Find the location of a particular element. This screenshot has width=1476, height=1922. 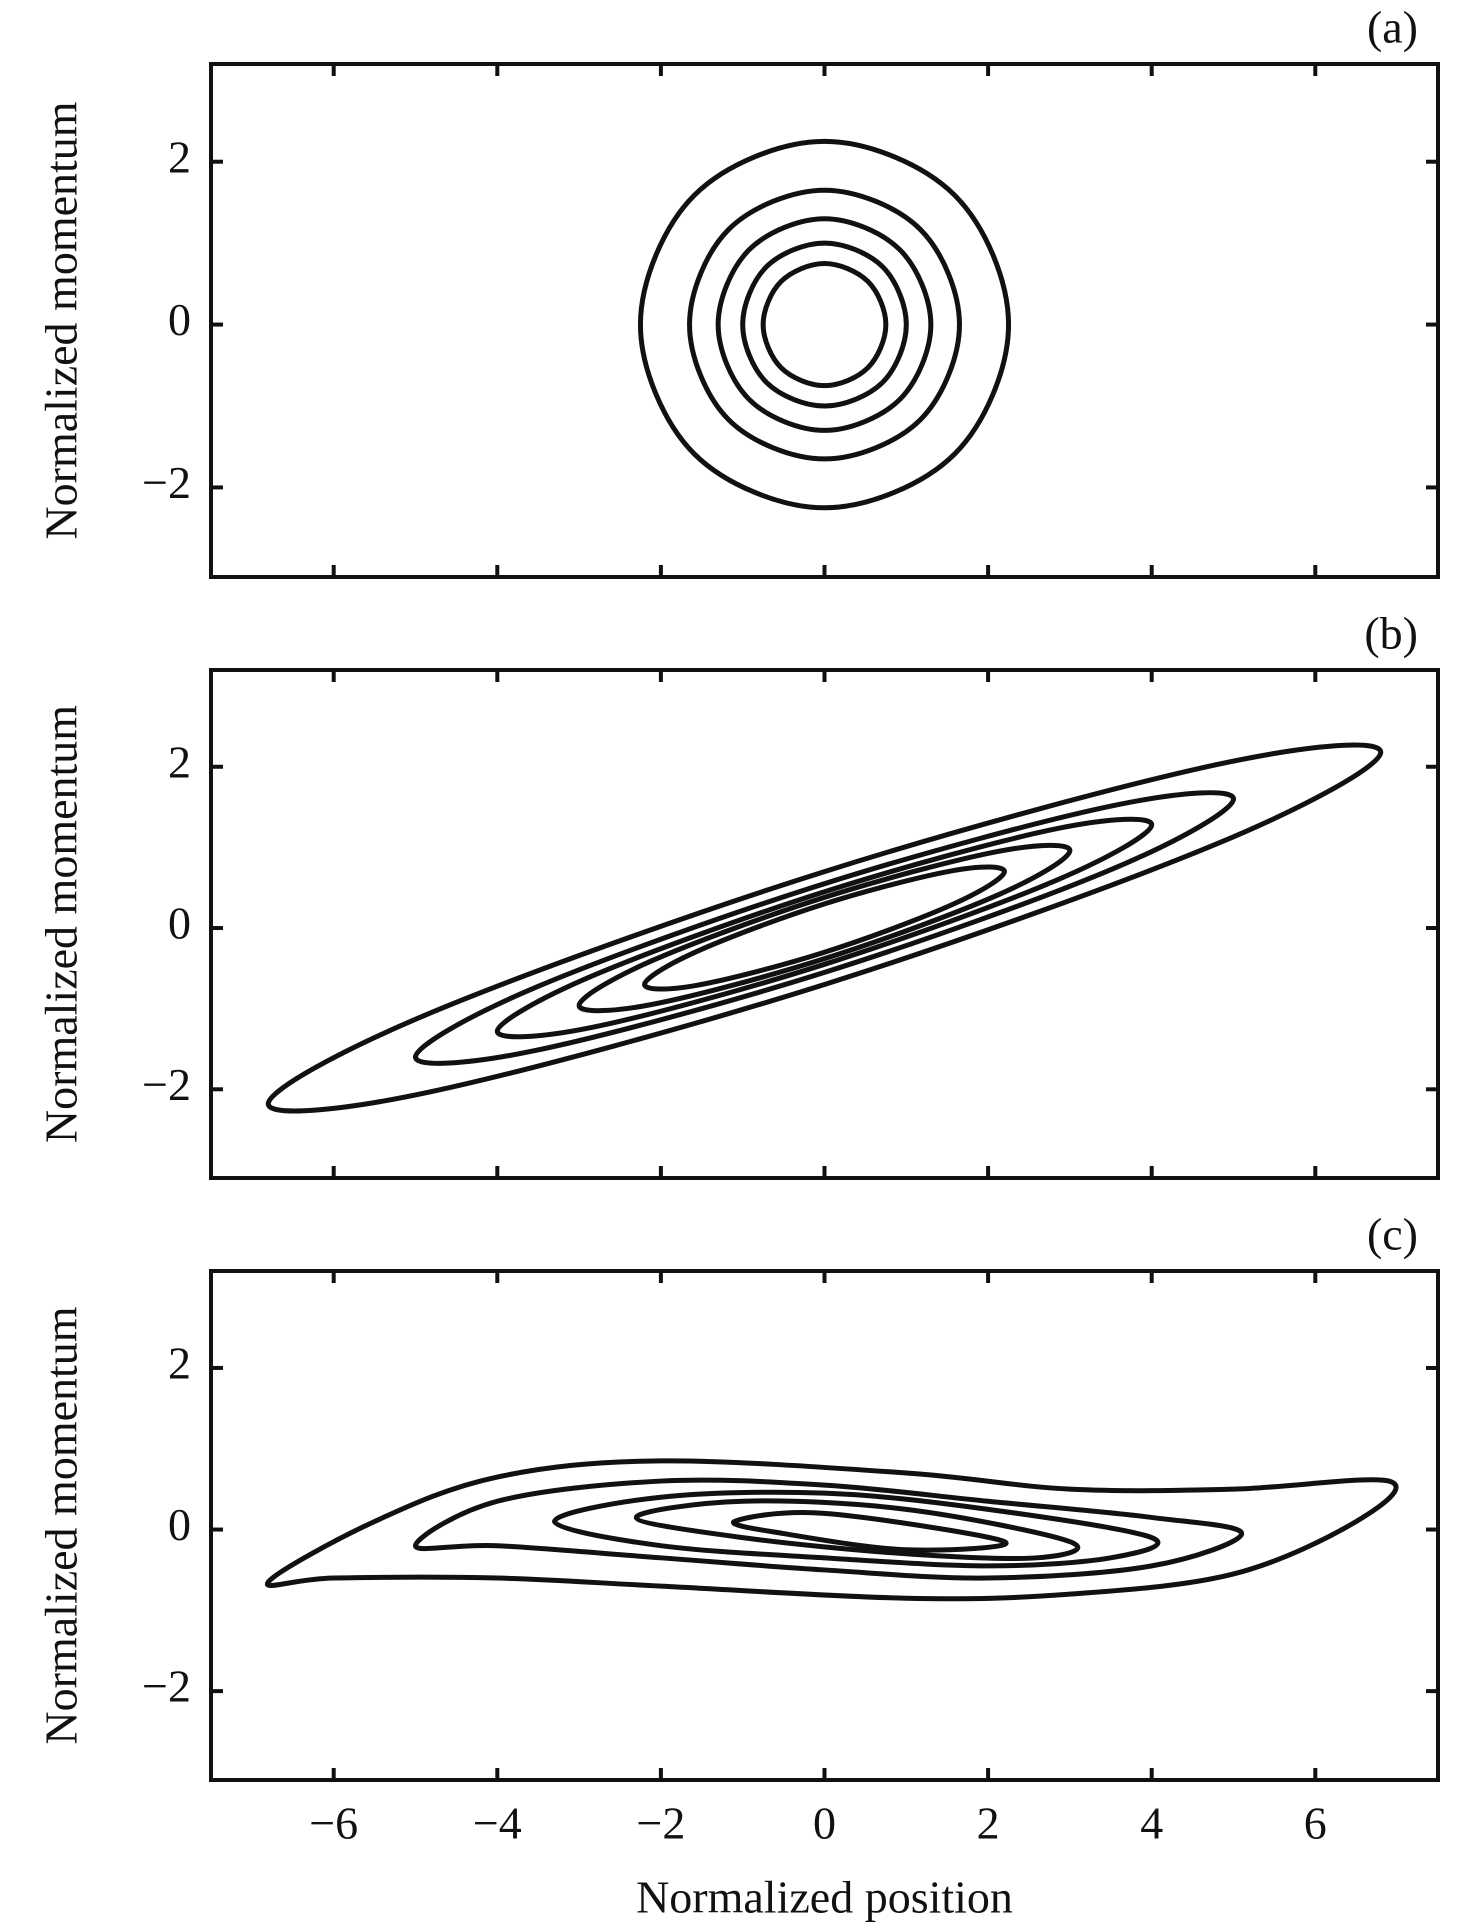

x-tick-label: −4 is located at coordinates (497, 1823).